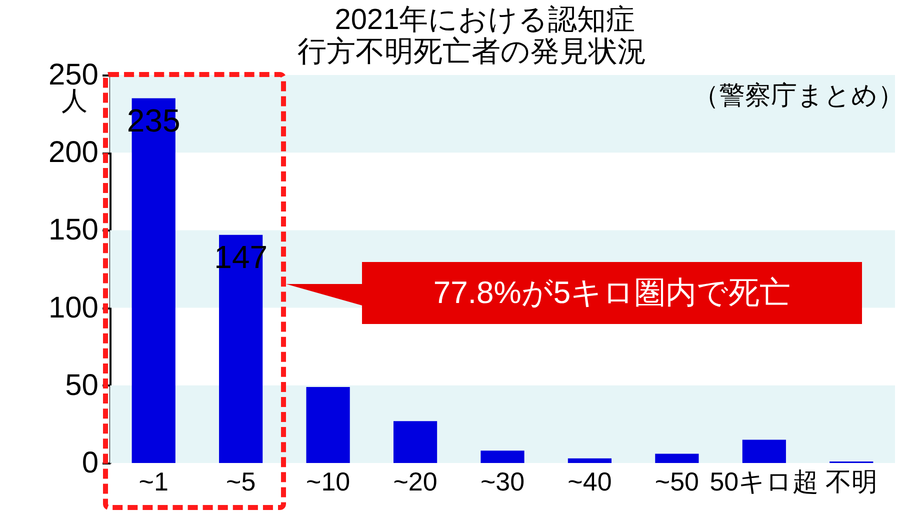 Image resolution: width=912 pixels, height=513 pixels. Describe the element at coordinates (153, 481) in the screenshot. I see `x-tick-label: ~1` at that location.